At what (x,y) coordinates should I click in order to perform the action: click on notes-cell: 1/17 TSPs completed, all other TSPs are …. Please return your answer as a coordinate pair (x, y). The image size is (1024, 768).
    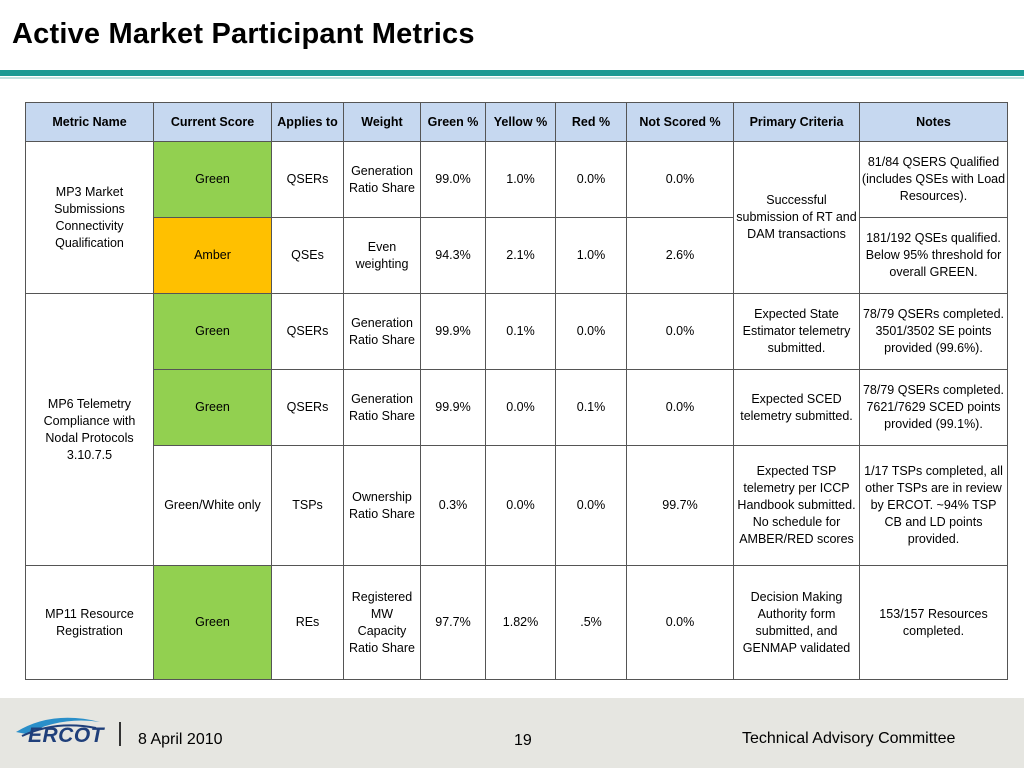
    Looking at the image, I should click on (933, 505).